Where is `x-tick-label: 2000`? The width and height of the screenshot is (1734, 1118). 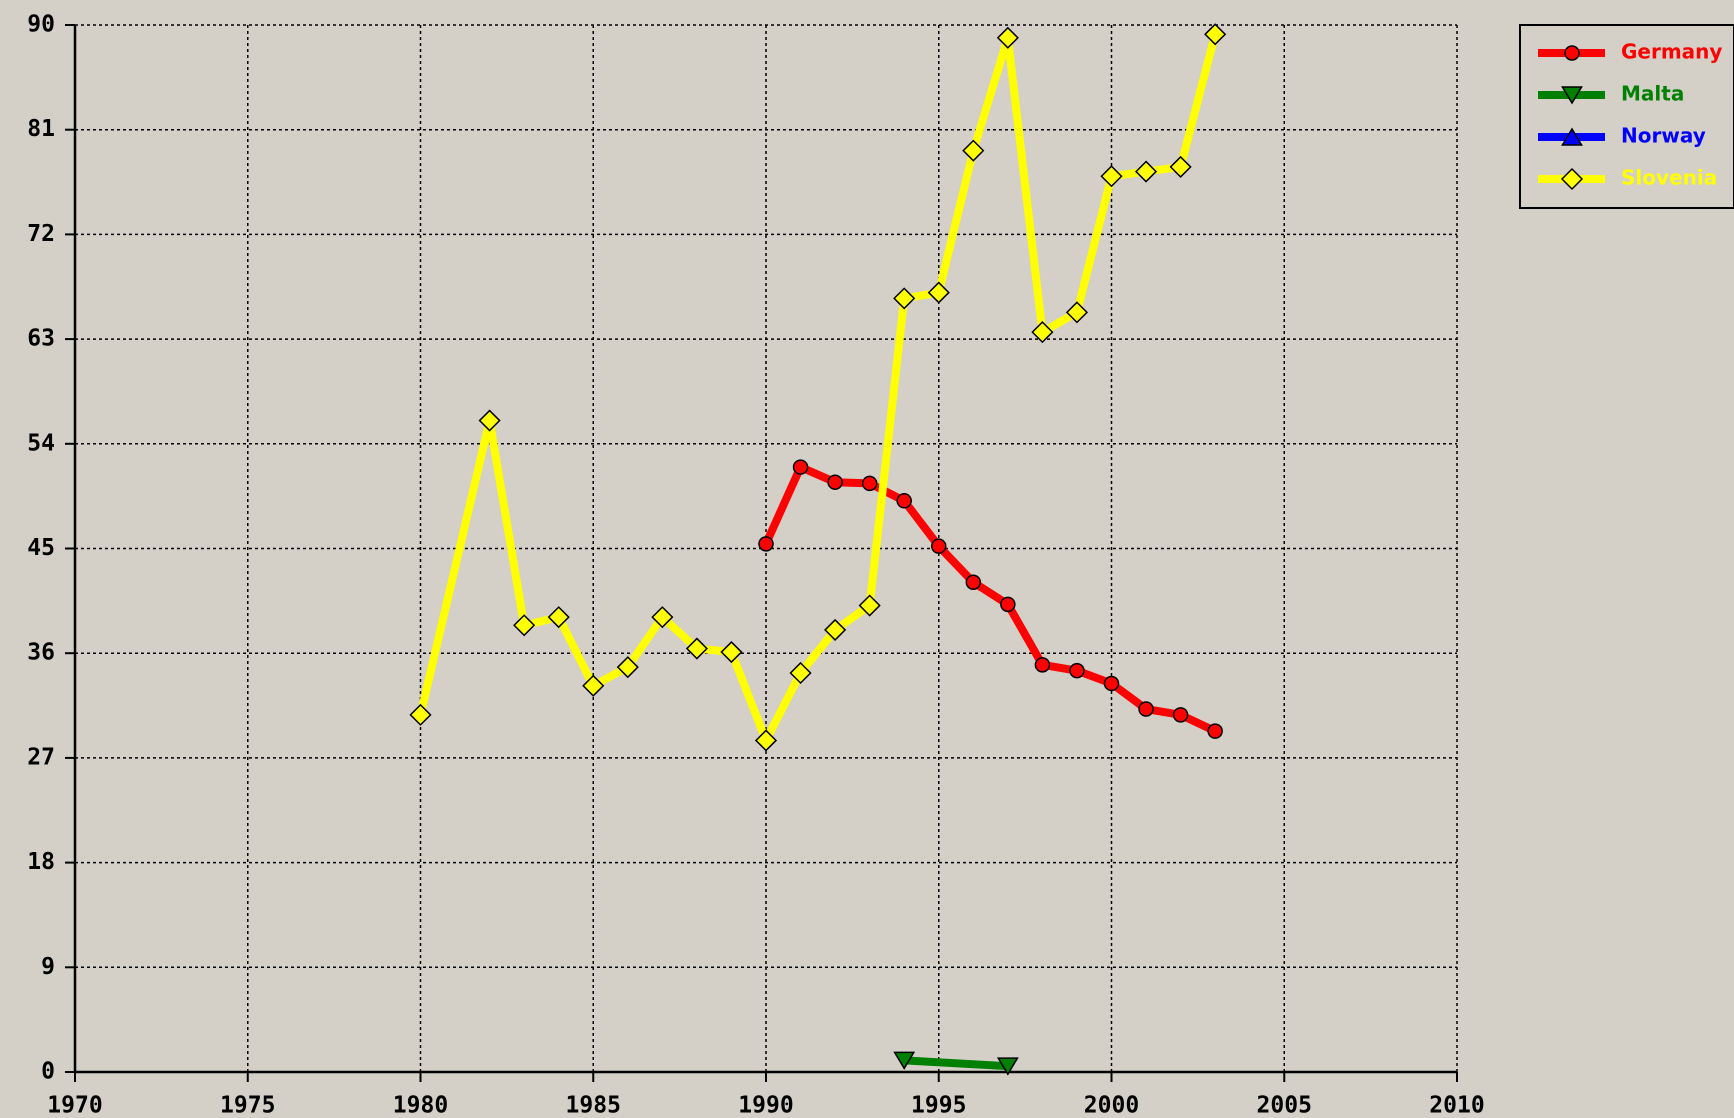
x-tick-label: 2000 is located at coordinates (1111, 1105).